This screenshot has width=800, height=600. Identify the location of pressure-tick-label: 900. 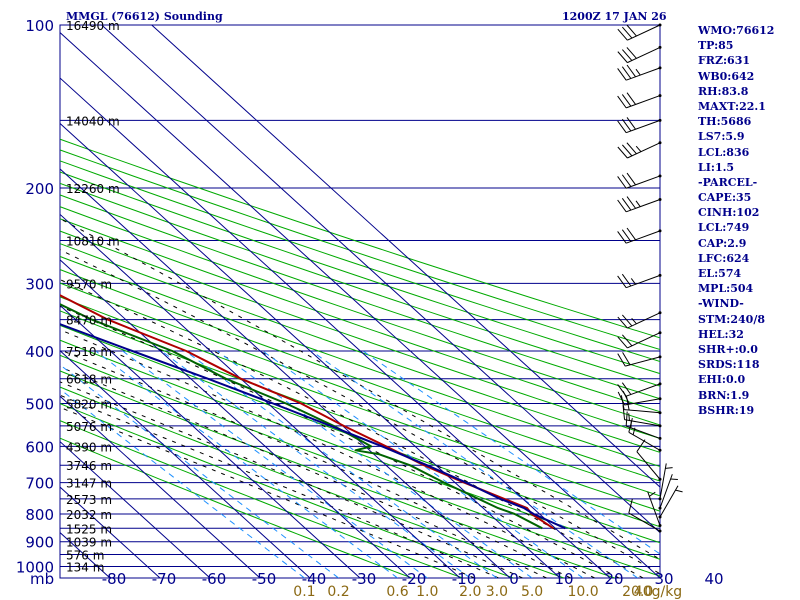
(39, 543).